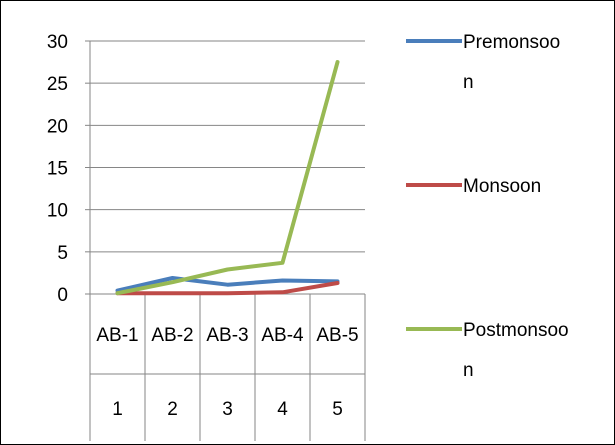 This screenshot has width=615, height=445. Describe the element at coordinates (172, 335) in the screenshot. I see `x-category-label: AB-2` at that location.